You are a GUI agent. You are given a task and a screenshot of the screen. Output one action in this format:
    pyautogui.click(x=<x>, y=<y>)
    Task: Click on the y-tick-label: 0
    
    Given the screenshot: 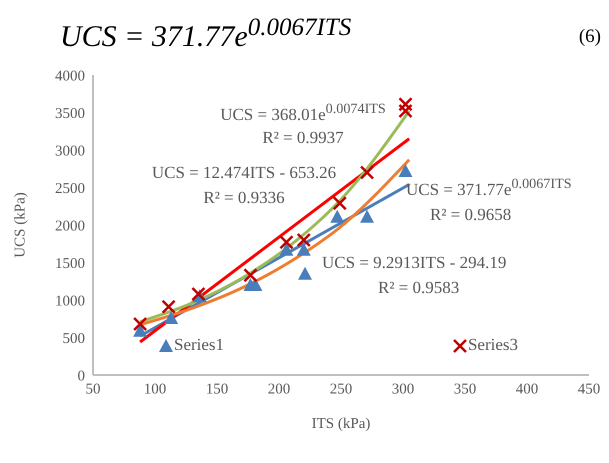 What is the action you would take?
    pyautogui.click(x=81, y=376)
    